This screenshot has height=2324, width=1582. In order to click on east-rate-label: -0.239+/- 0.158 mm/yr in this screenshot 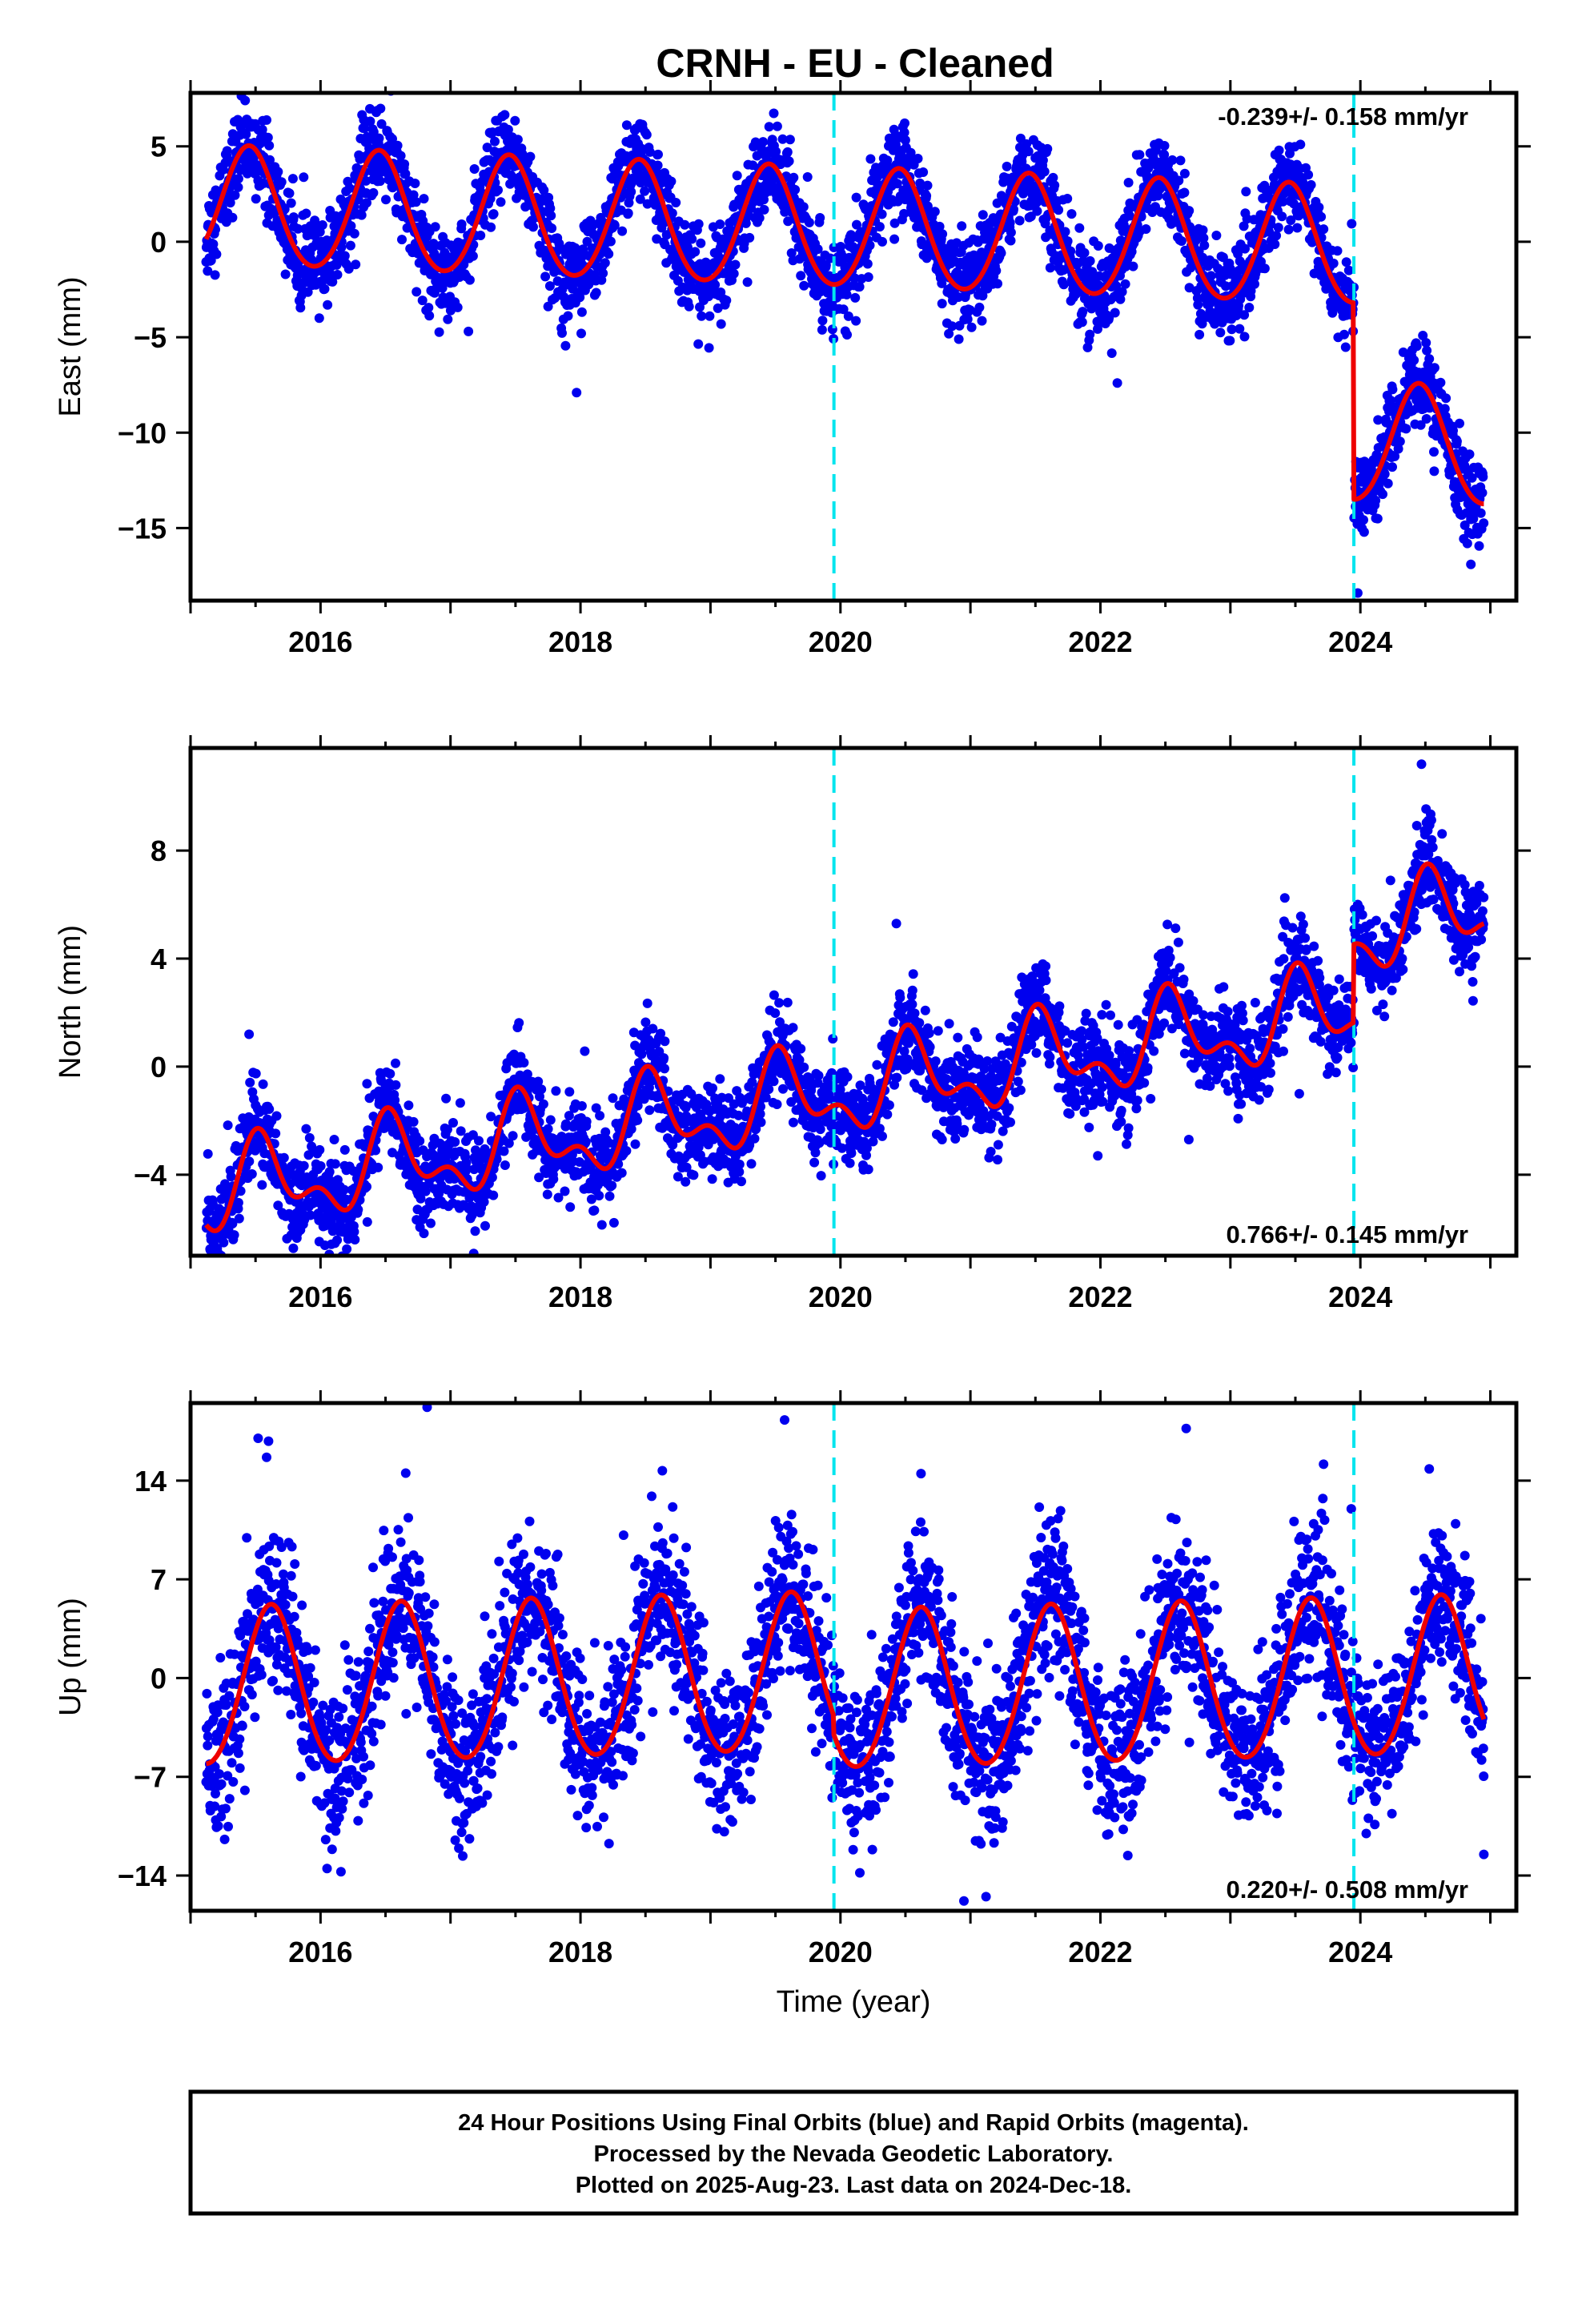, I will do `click(1343, 117)`.